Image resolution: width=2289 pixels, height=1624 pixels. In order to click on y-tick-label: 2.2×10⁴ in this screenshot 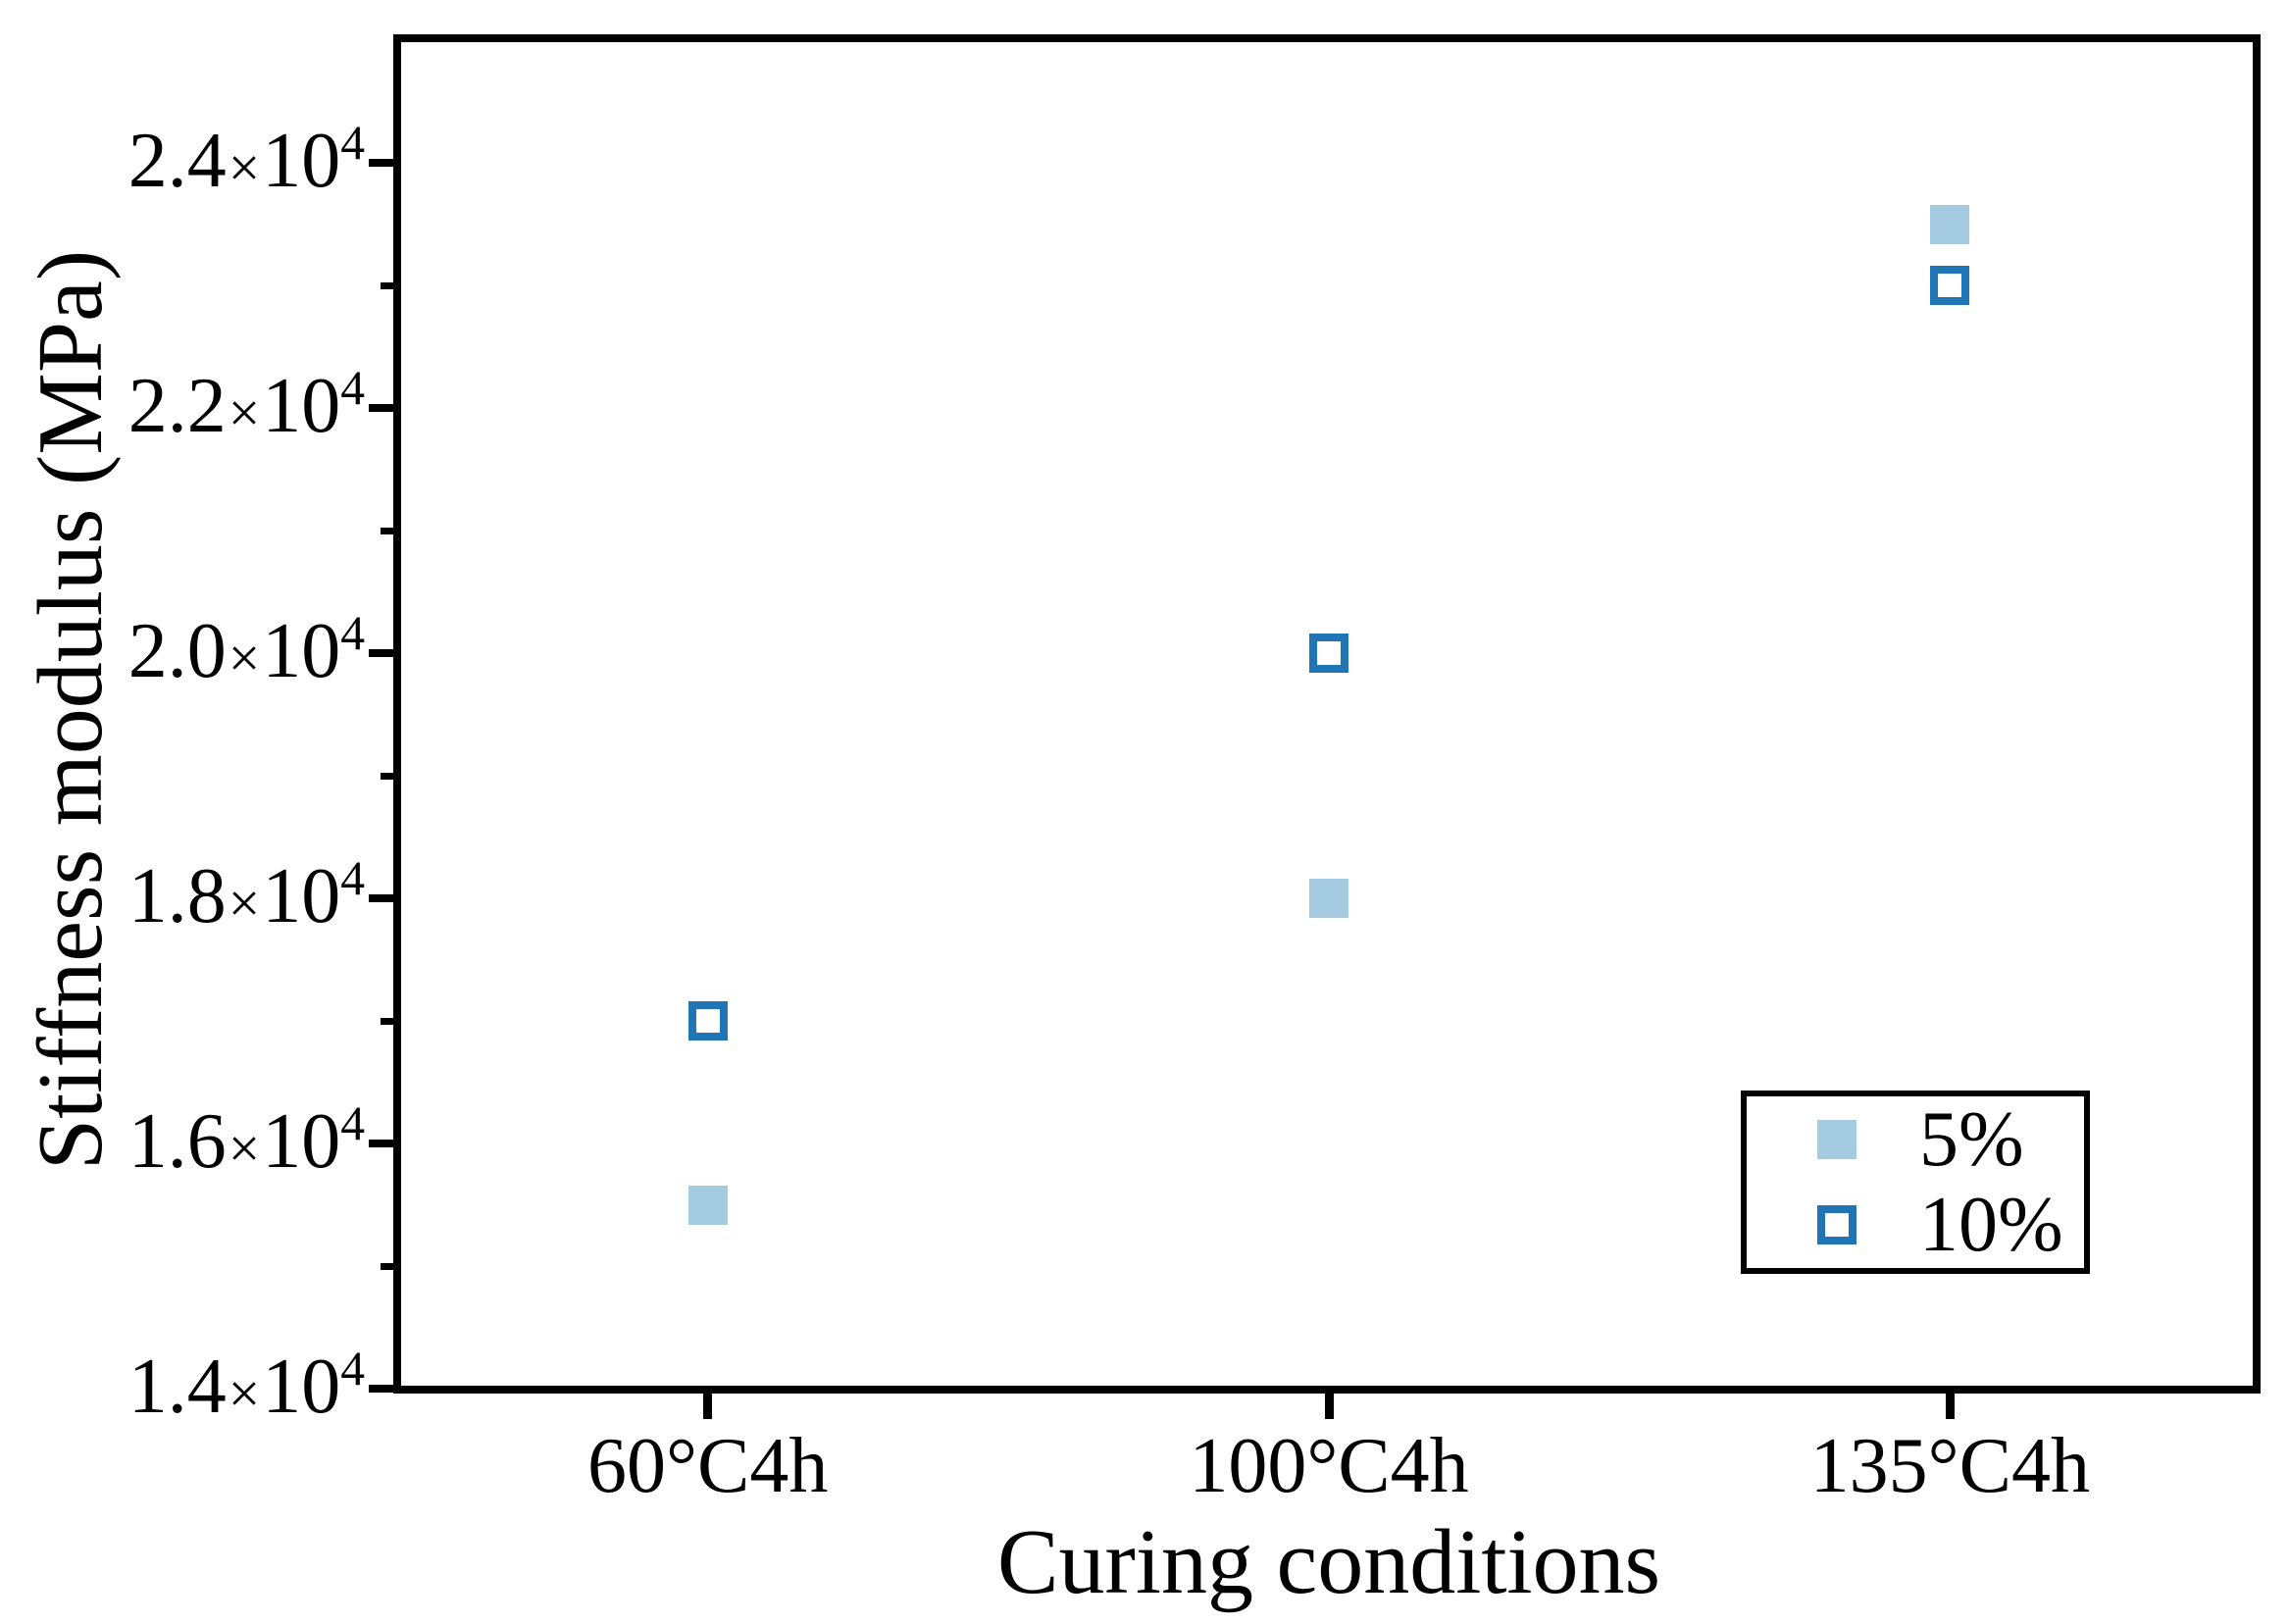, I will do `click(246, 405)`.